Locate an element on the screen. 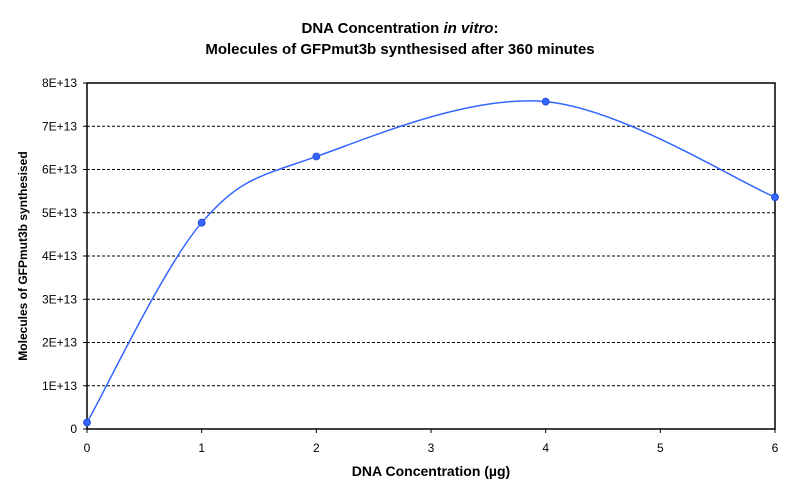  x-axis-label: DNA Concentration (µg) is located at coordinates (431, 471).